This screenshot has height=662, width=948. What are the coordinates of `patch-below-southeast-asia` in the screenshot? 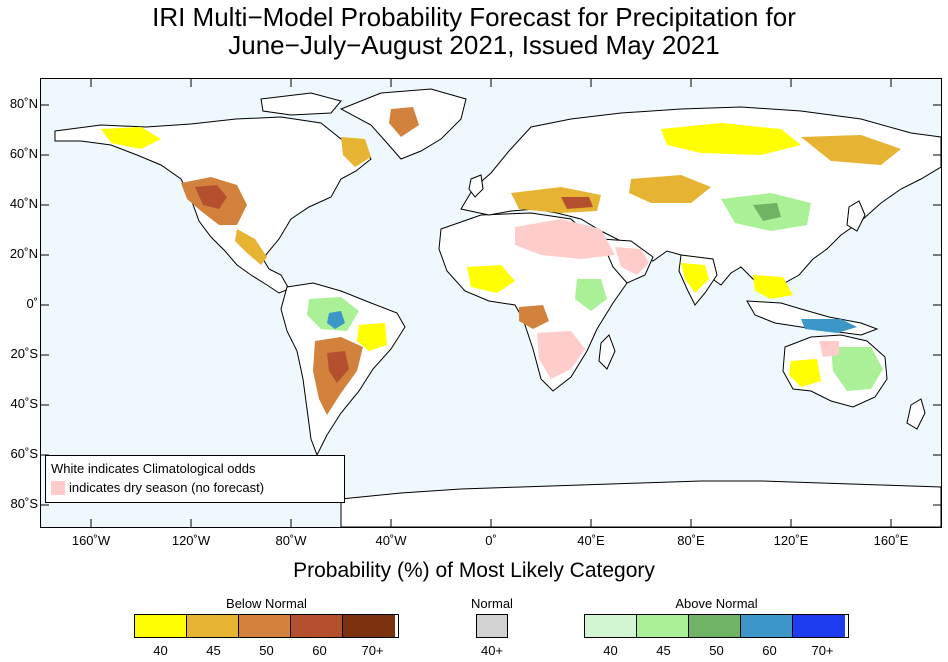 It's located at (773, 287).